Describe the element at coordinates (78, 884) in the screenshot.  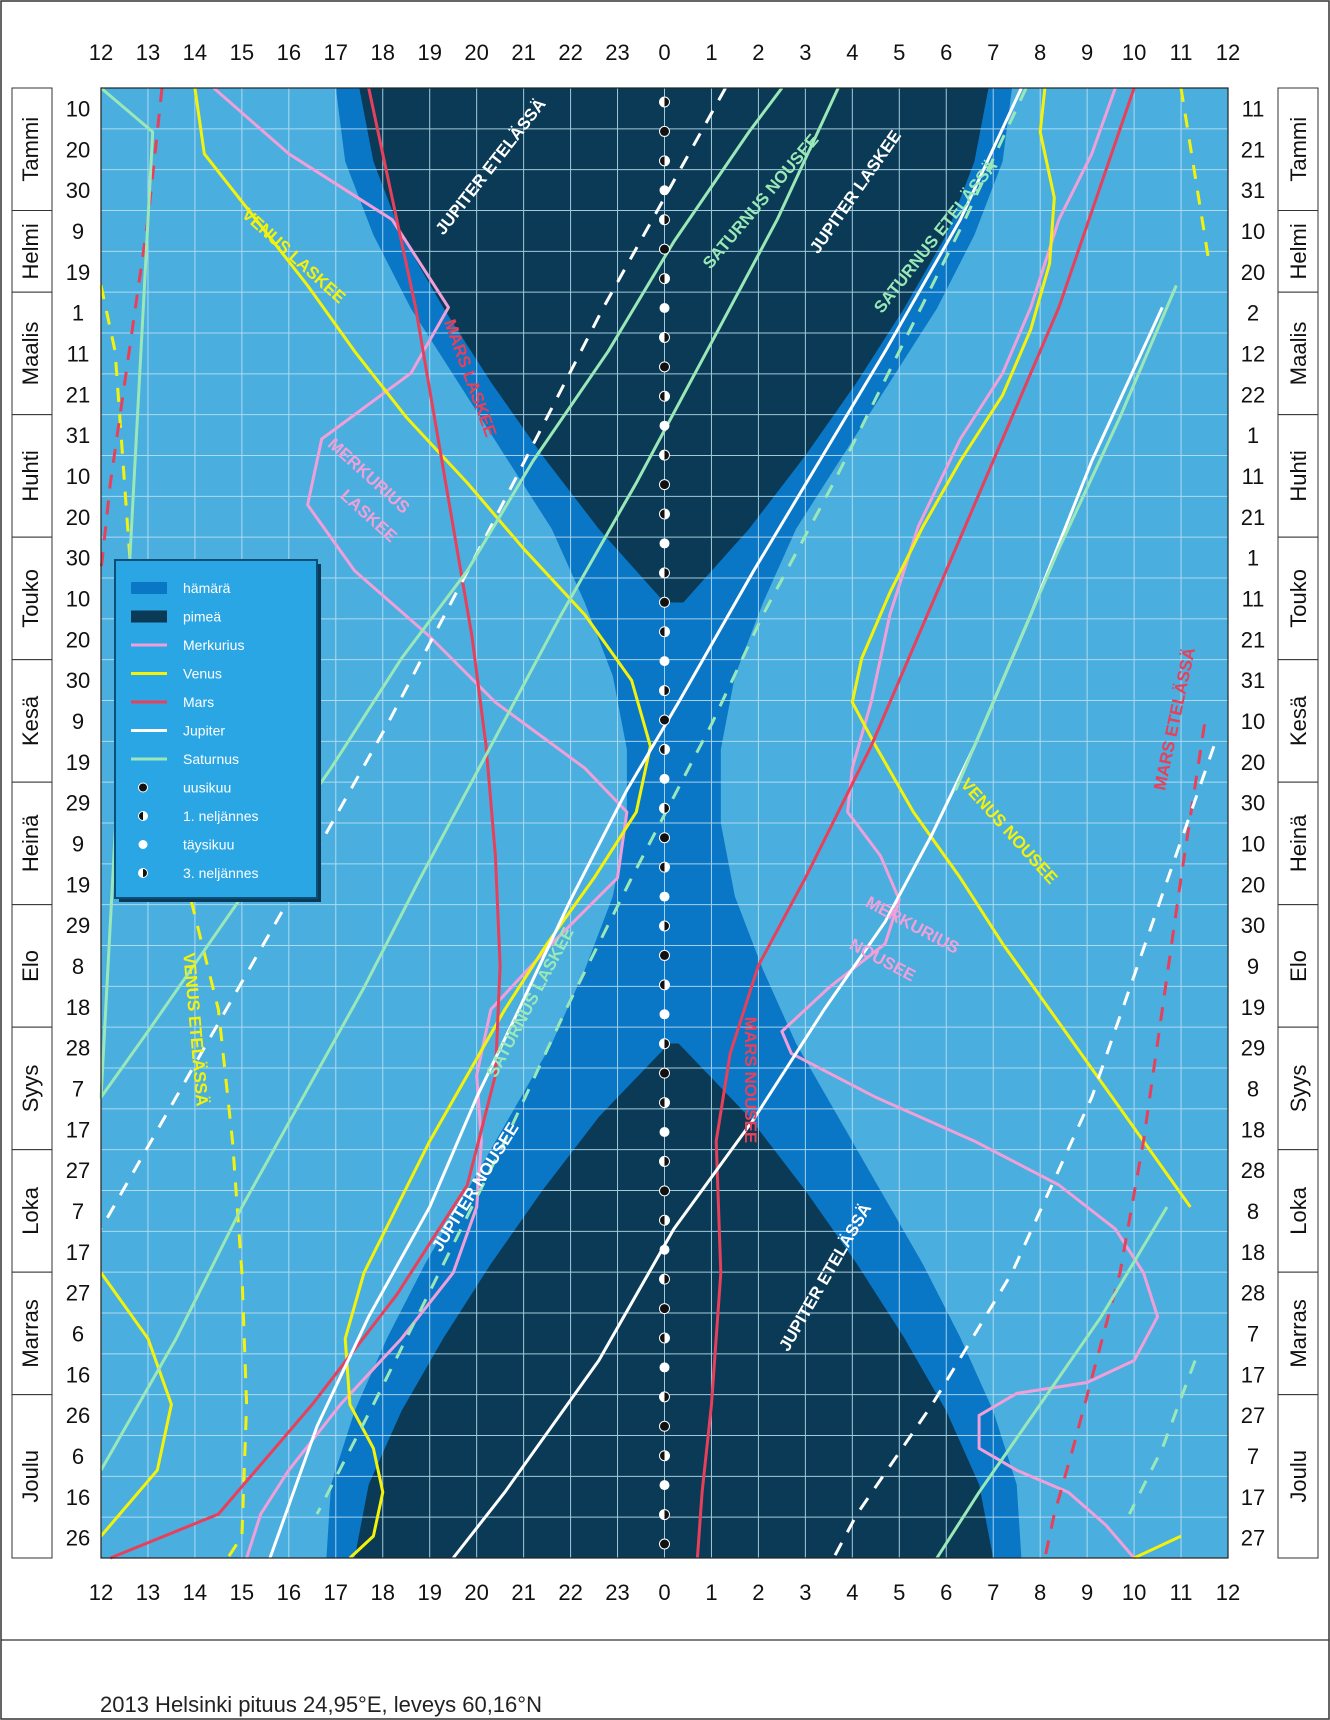
I see `day-tick-left: 19` at that location.